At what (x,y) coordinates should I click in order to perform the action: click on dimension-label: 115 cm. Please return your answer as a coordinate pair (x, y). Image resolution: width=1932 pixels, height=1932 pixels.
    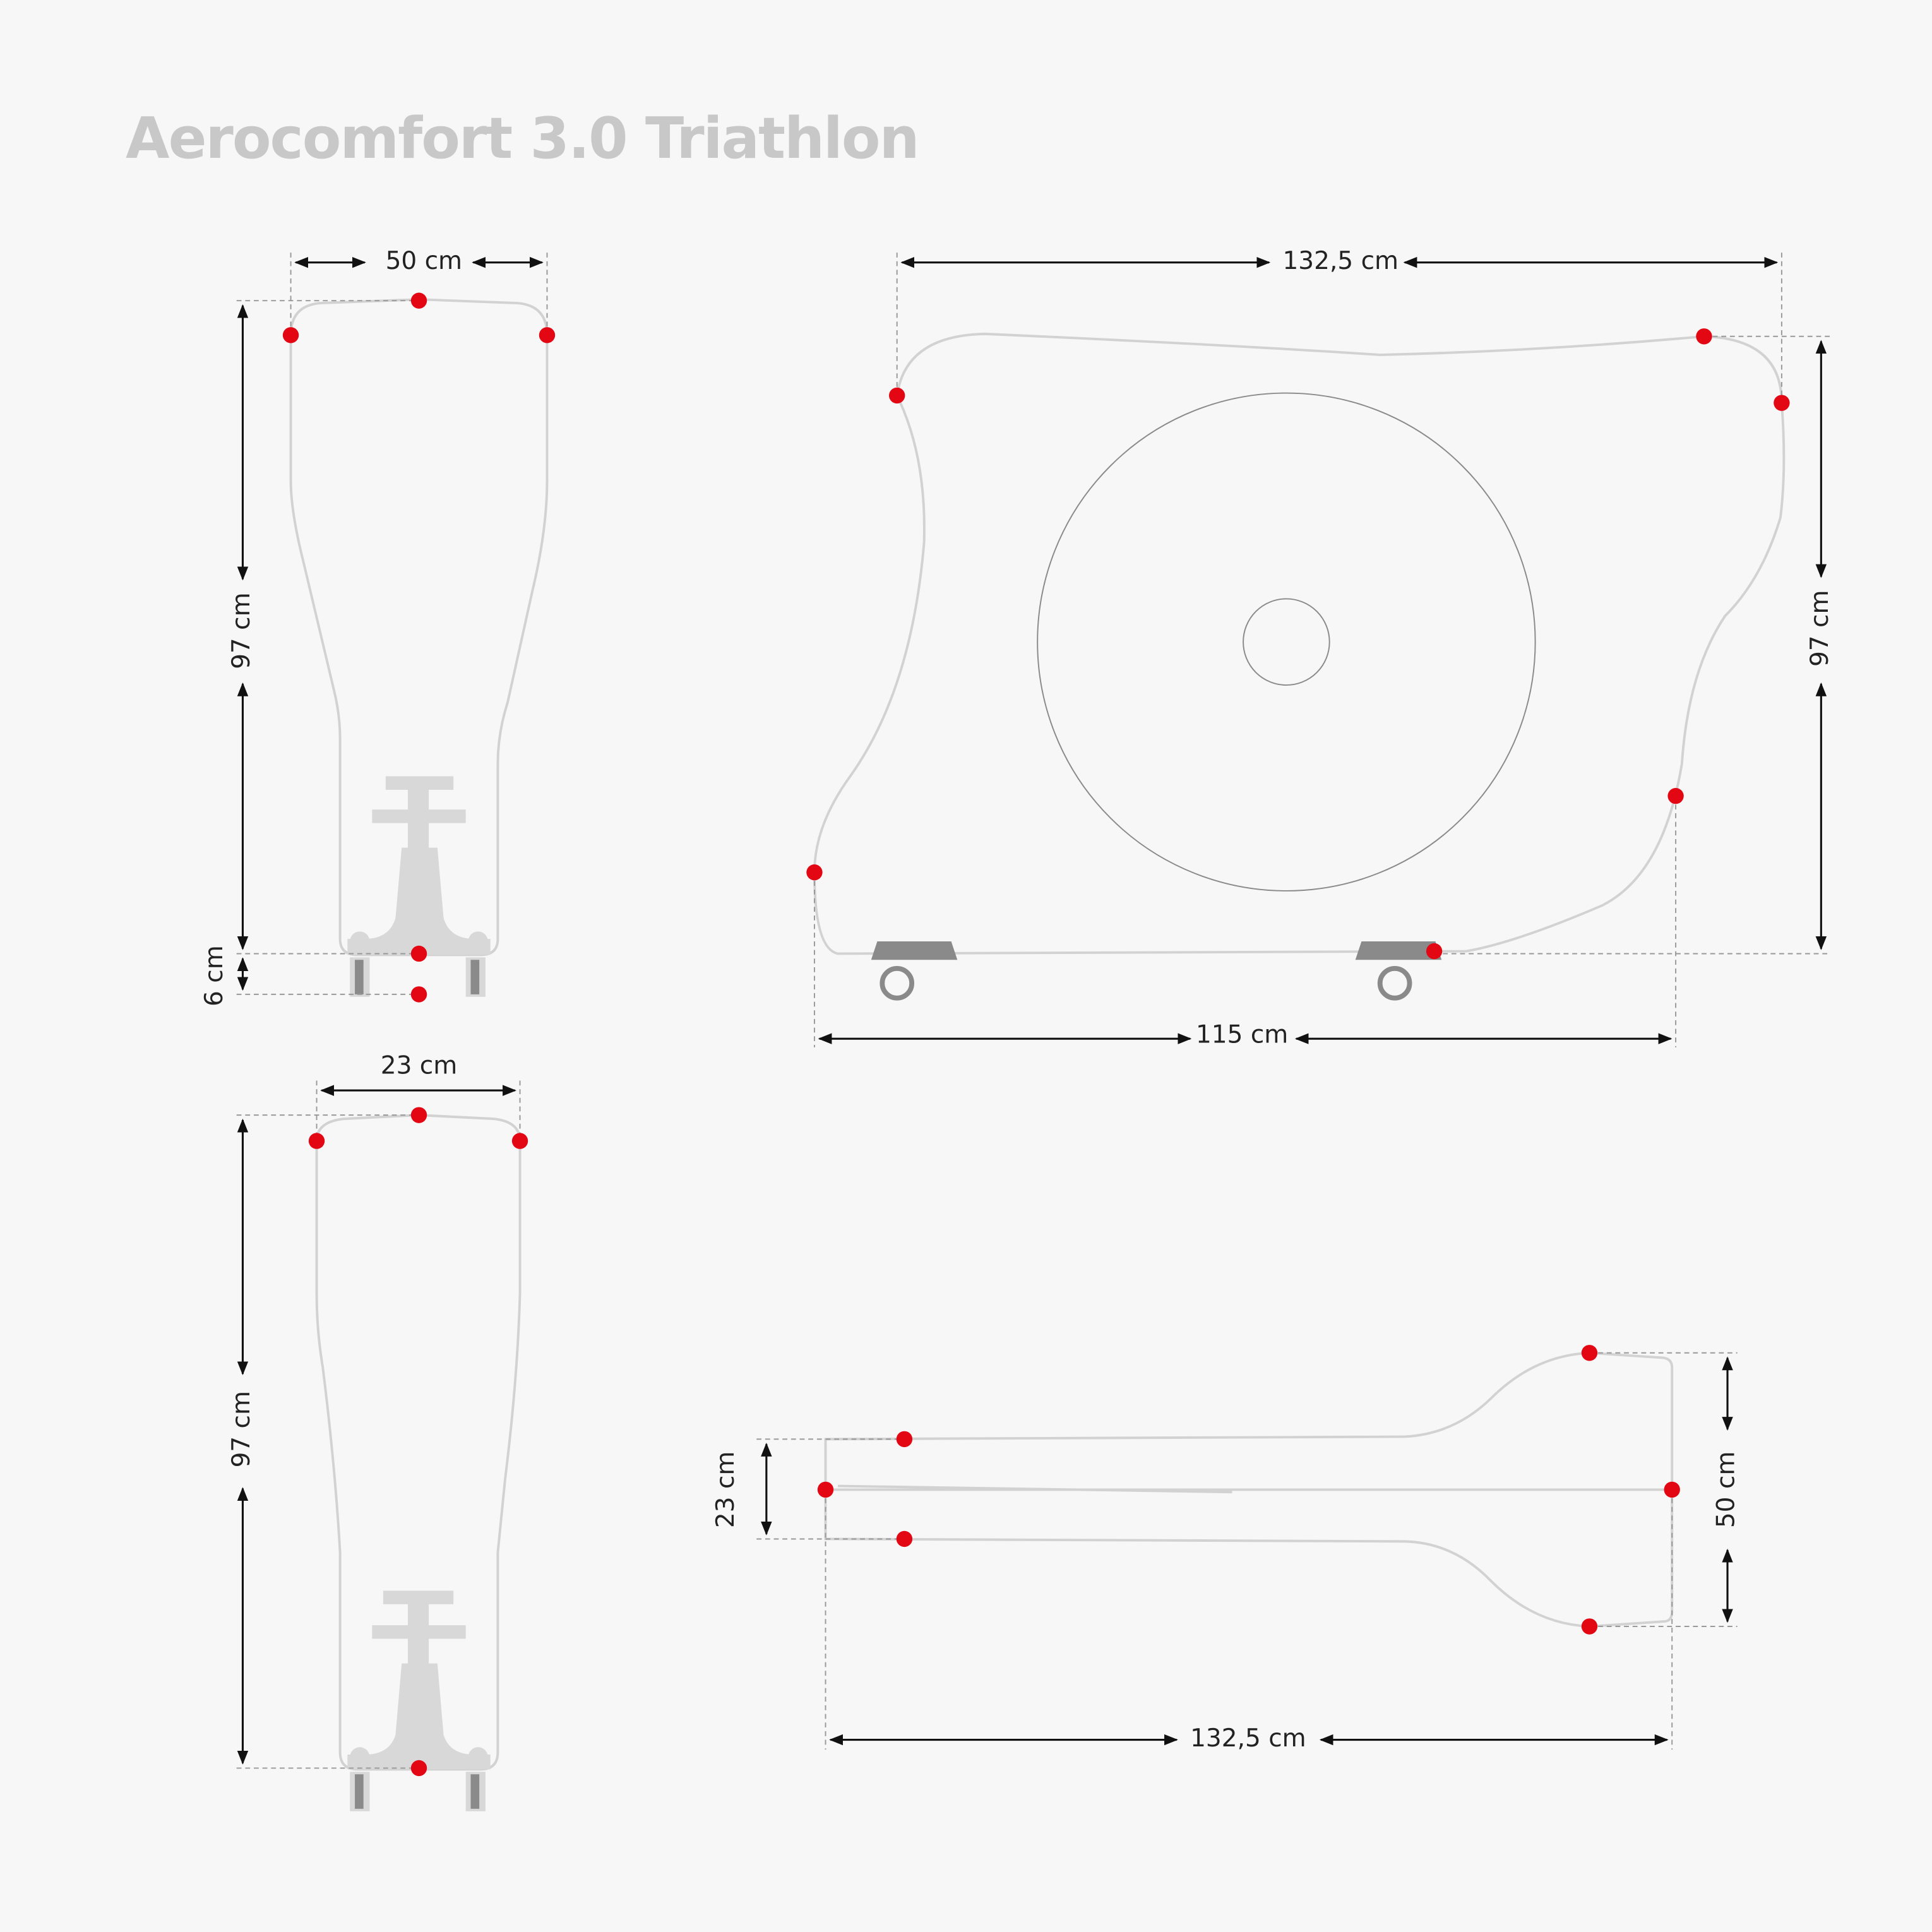
    Looking at the image, I should click on (1242, 1035).